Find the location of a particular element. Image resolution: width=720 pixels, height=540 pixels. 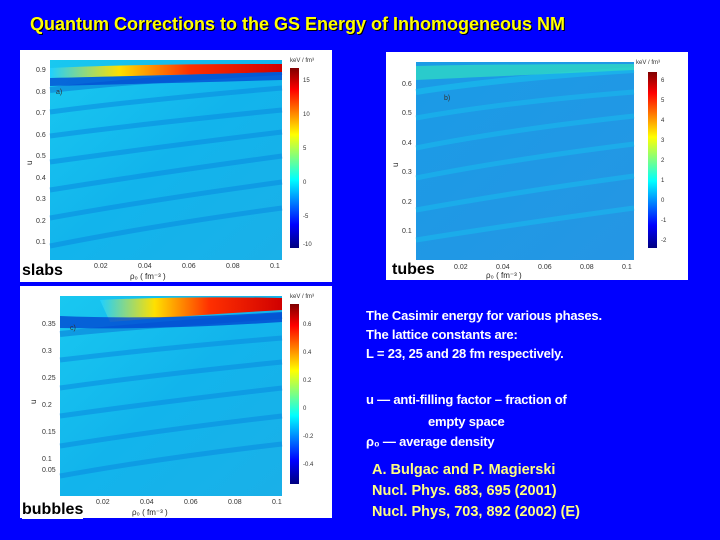

colorbar-tick: 2 is located at coordinates (663, 161).